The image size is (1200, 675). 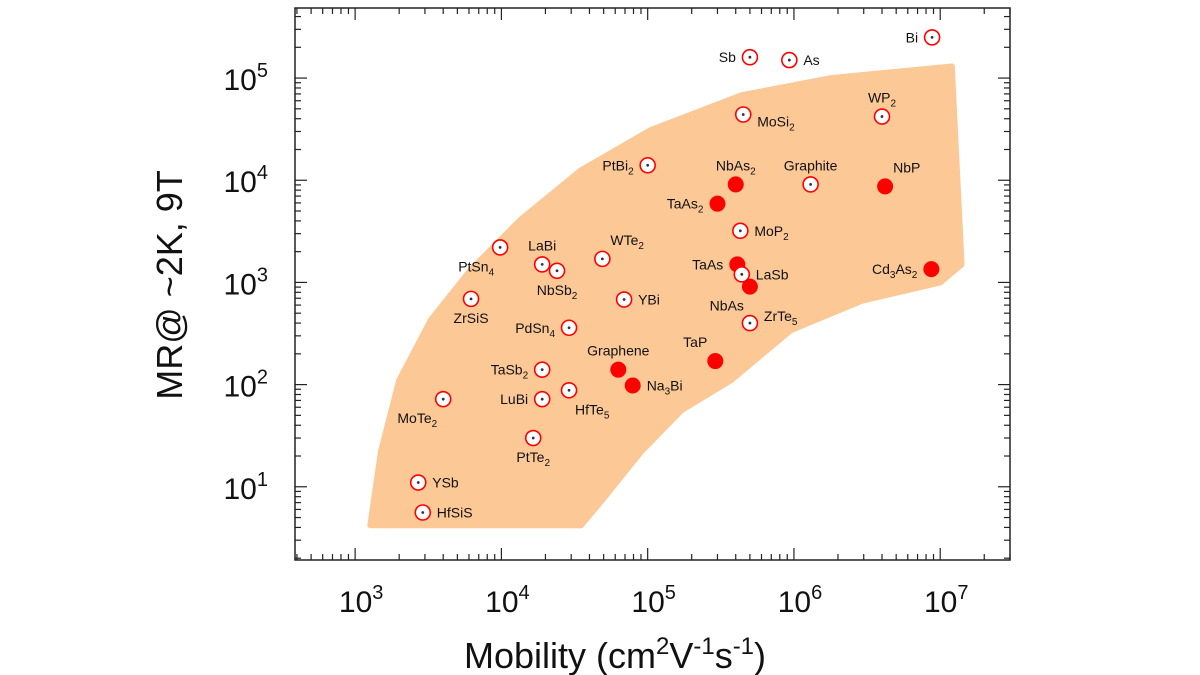 What do you see at coordinates (771, 233) in the screenshot?
I see `point-label: MoP2` at bounding box center [771, 233].